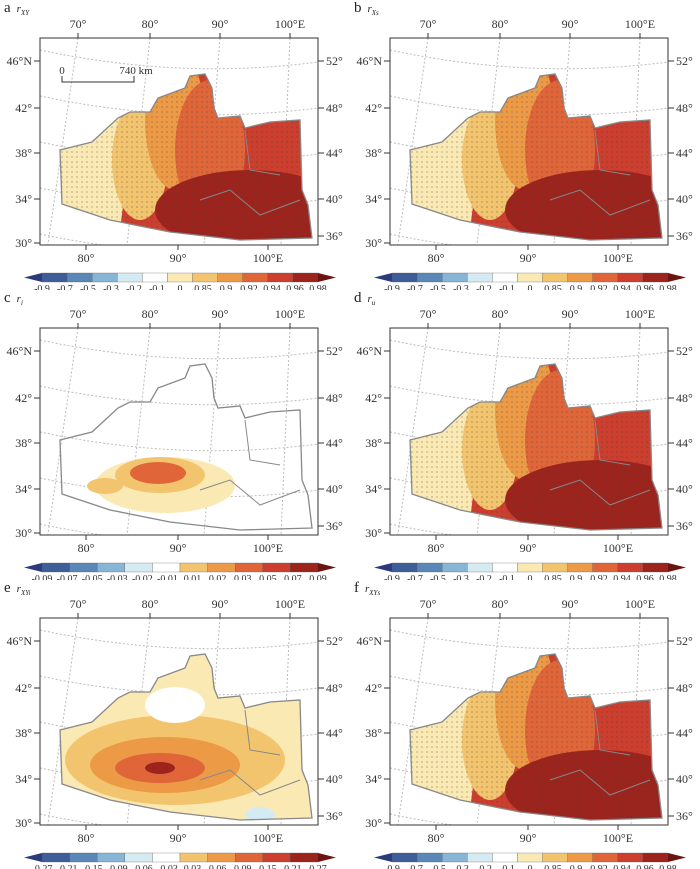 The width and height of the screenshot is (700, 869). Describe the element at coordinates (684, 489) in the screenshot. I see `axis-tick-label: 40°` at that location.